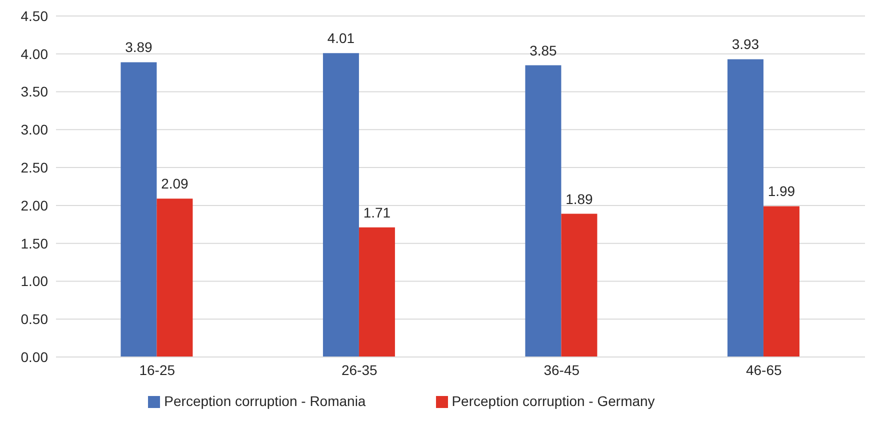  What do you see at coordinates (34, 16) in the screenshot?
I see `y-tick-label: 4.50` at bounding box center [34, 16].